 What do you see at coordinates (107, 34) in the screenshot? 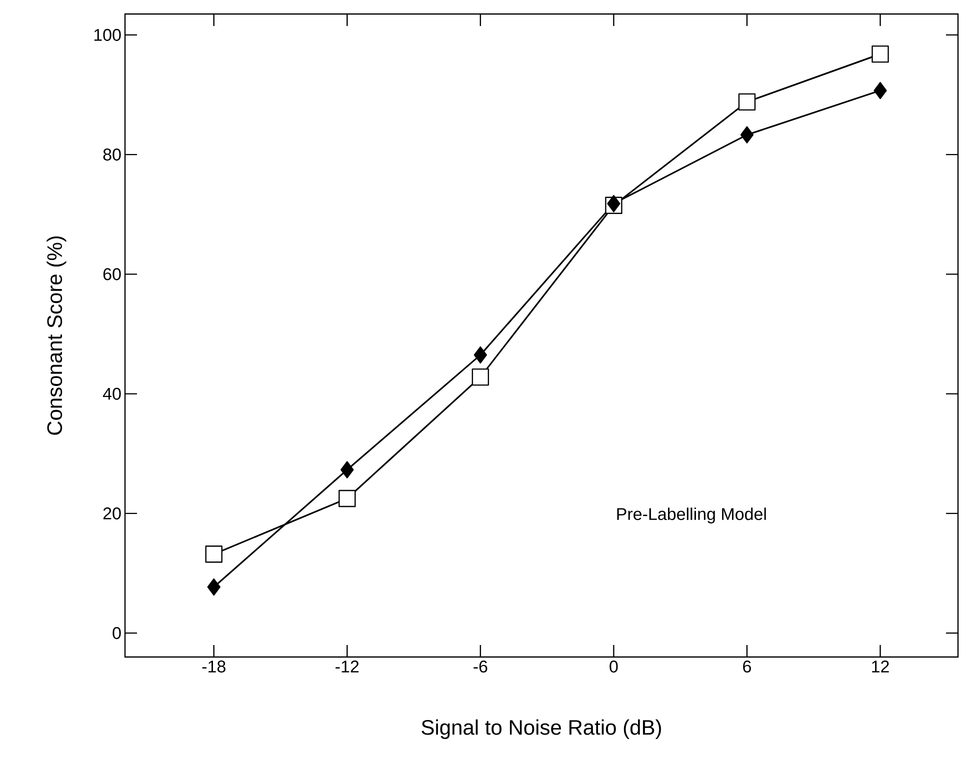
I see `y-tick-label: 100` at bounding box center [107, 34].